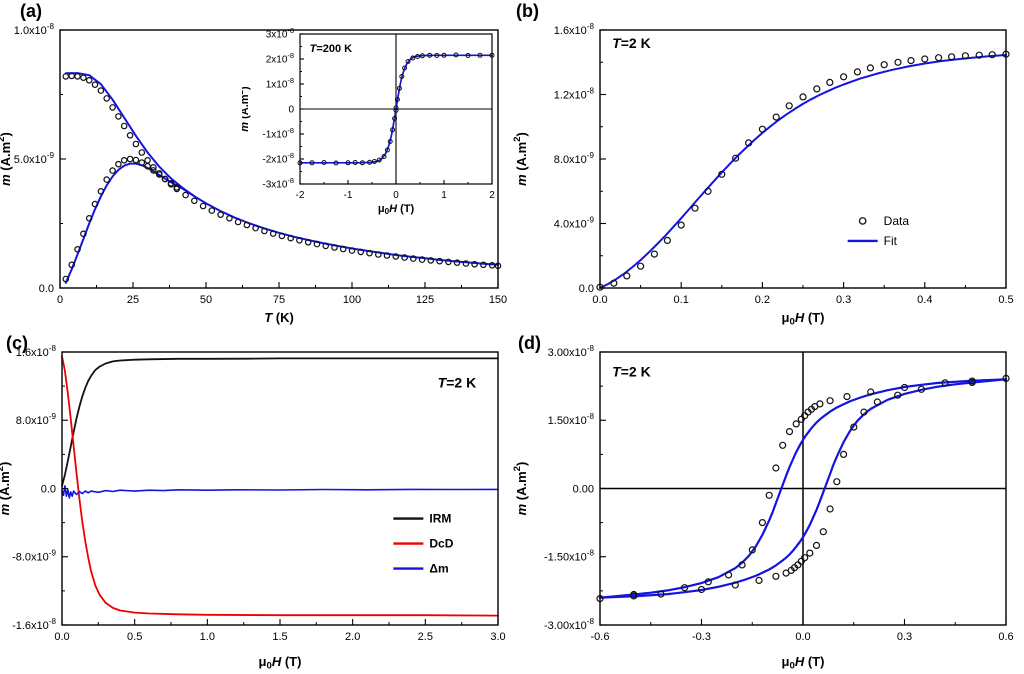 The width and height of the screenshot is (1024, 674). What do you see at coordinates (681, 300) in the screenshot?
I see `svg-text: 0.1` at bounding box center [681, 300].